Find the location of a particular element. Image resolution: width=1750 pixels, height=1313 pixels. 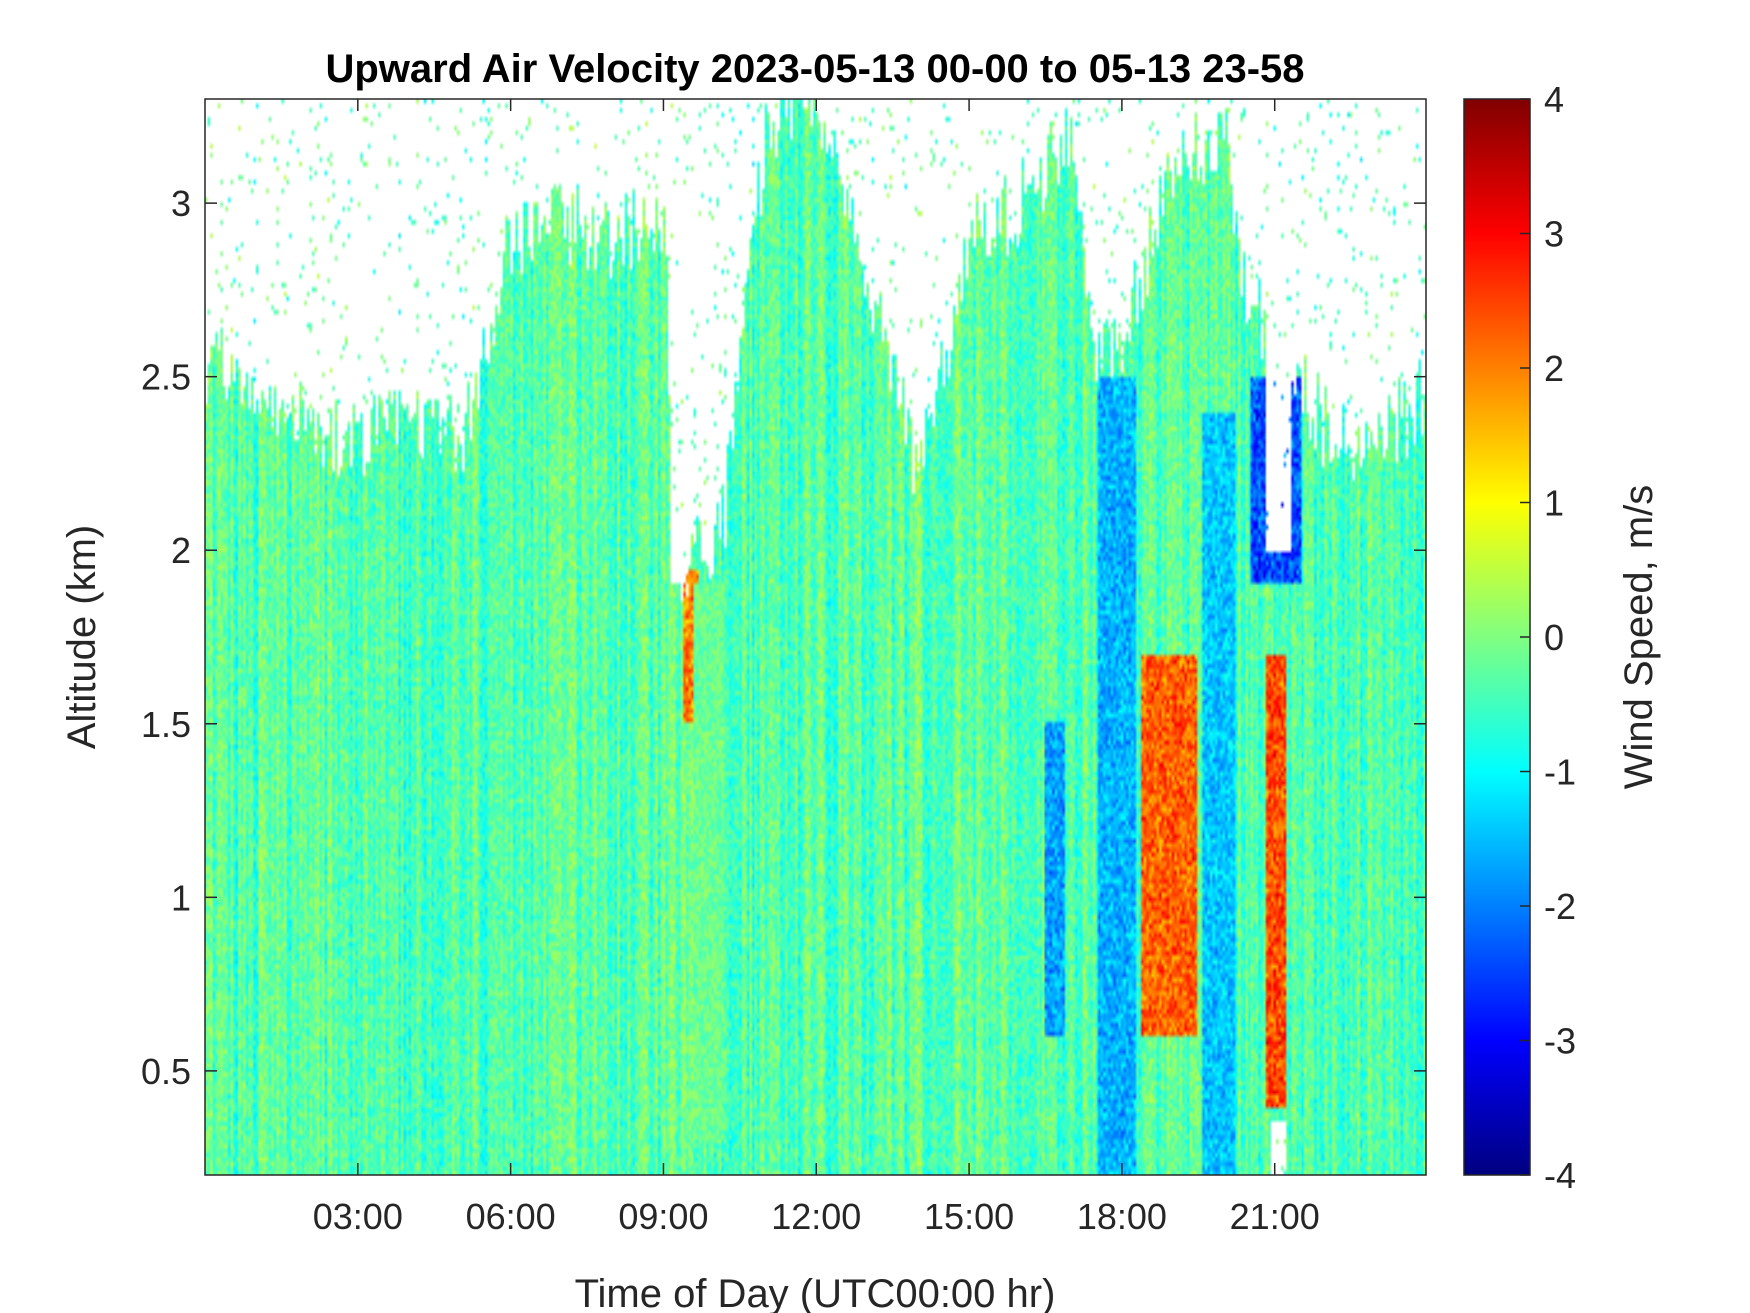

x-tick-label: 03:00 is located at coordinates (358, 1216).